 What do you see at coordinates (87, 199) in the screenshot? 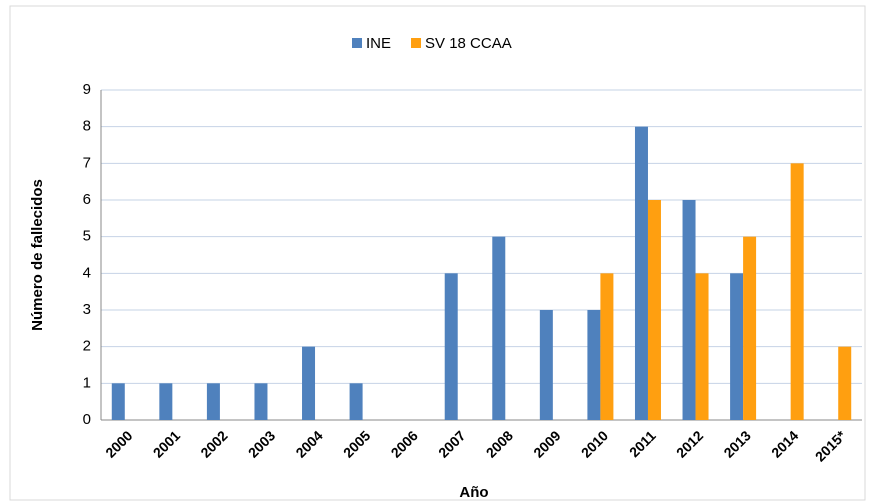
I see `y-tick-label: 6` at bounding box center [87, 199].